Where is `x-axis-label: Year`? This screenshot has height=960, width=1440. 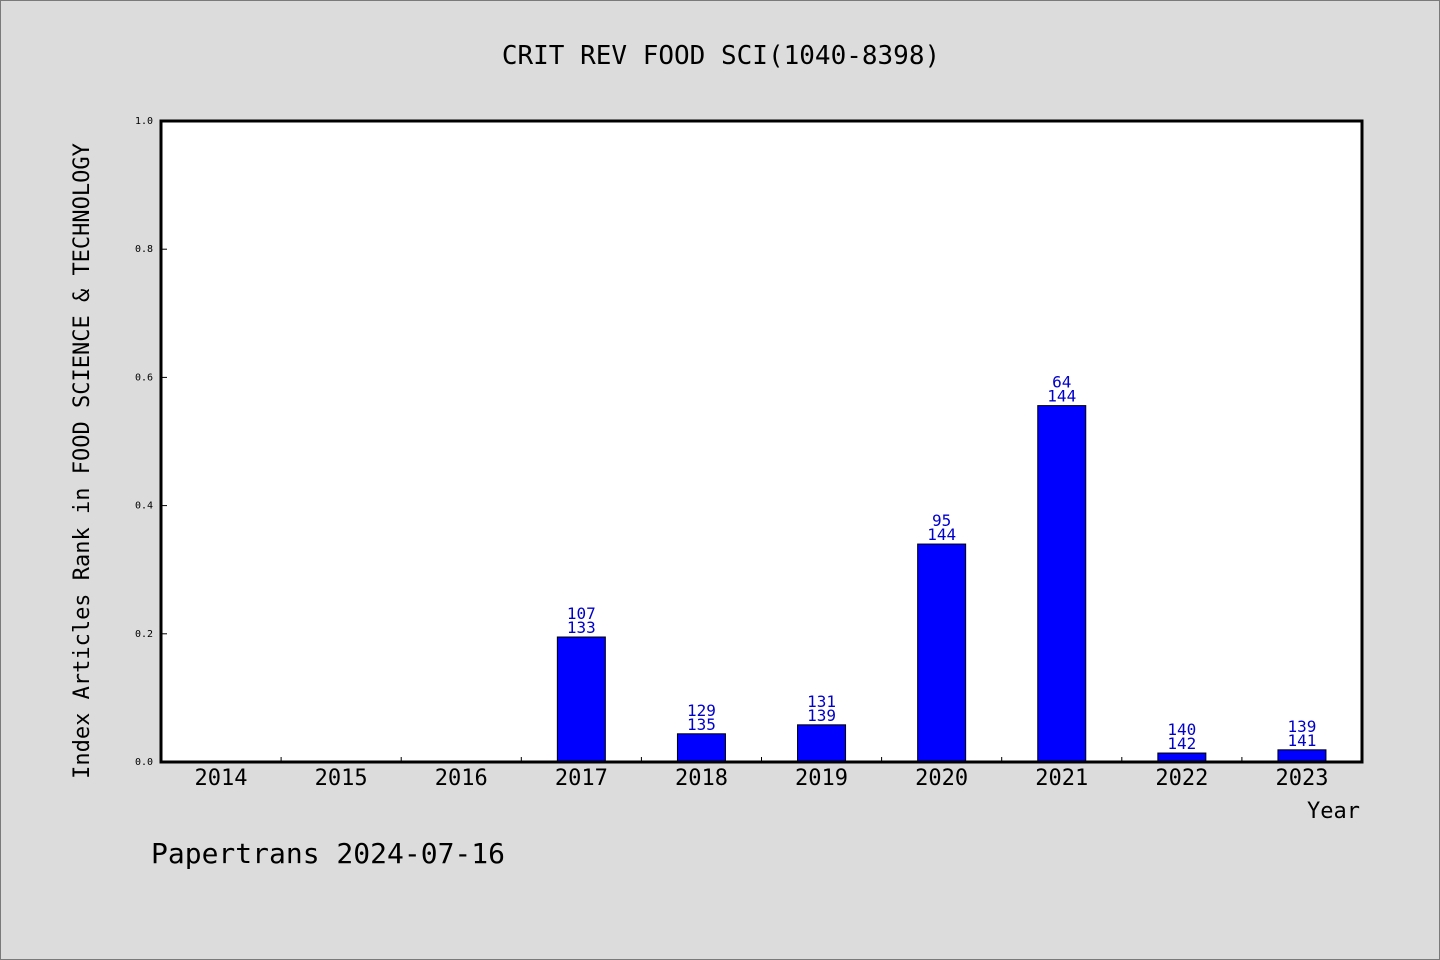
x-axis-label: Year is located at coordinates (1333, 811).